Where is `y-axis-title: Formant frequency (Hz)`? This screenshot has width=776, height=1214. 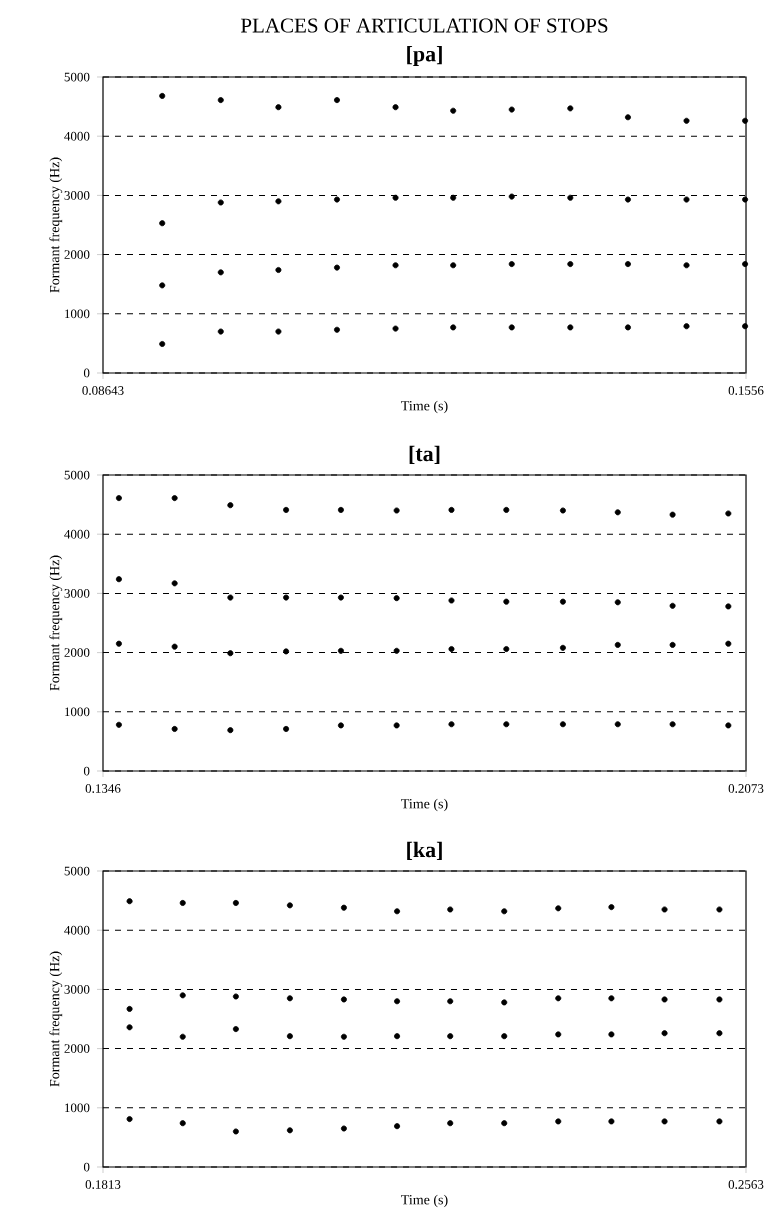 y-axis-title: Formant frequency (Hz) is located at coordinates (56, 1019).